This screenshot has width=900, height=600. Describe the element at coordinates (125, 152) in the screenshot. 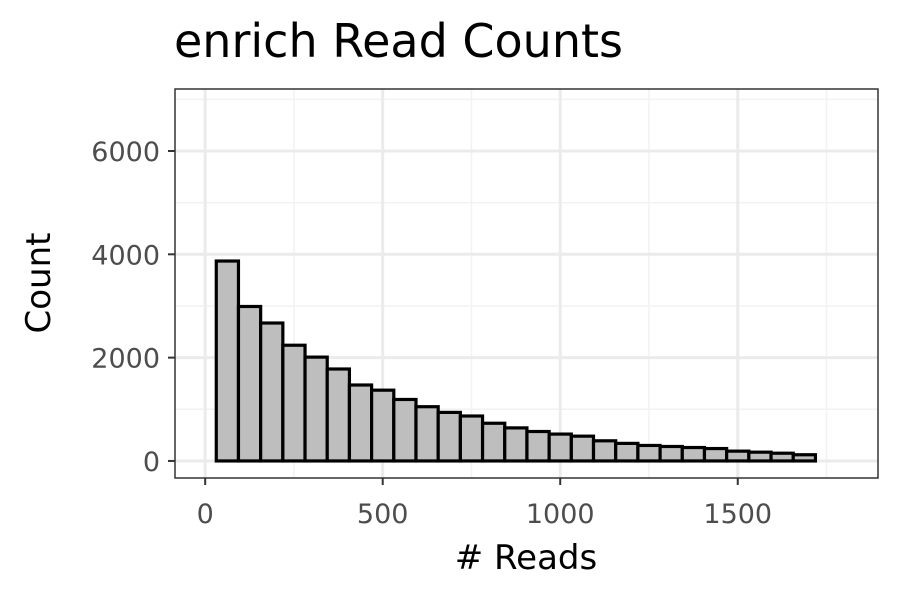

I see `y-tick-label: 6000` at that location.